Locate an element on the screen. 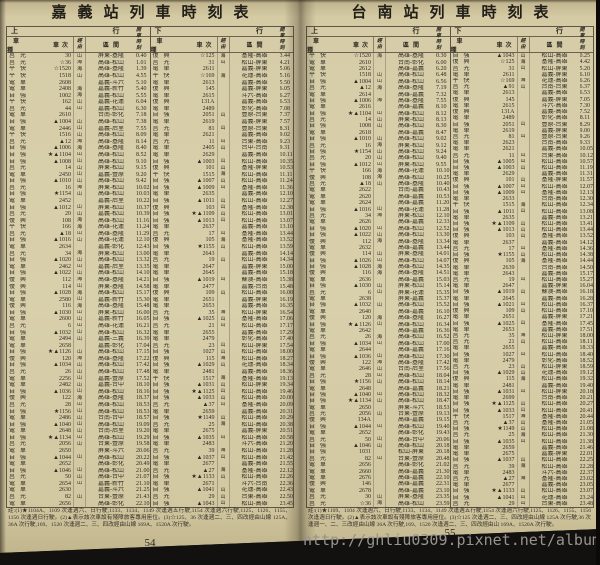 This screenshot has height=565, width=600. cell-departure-time: 6.56 is located at coordinates (441, 81).